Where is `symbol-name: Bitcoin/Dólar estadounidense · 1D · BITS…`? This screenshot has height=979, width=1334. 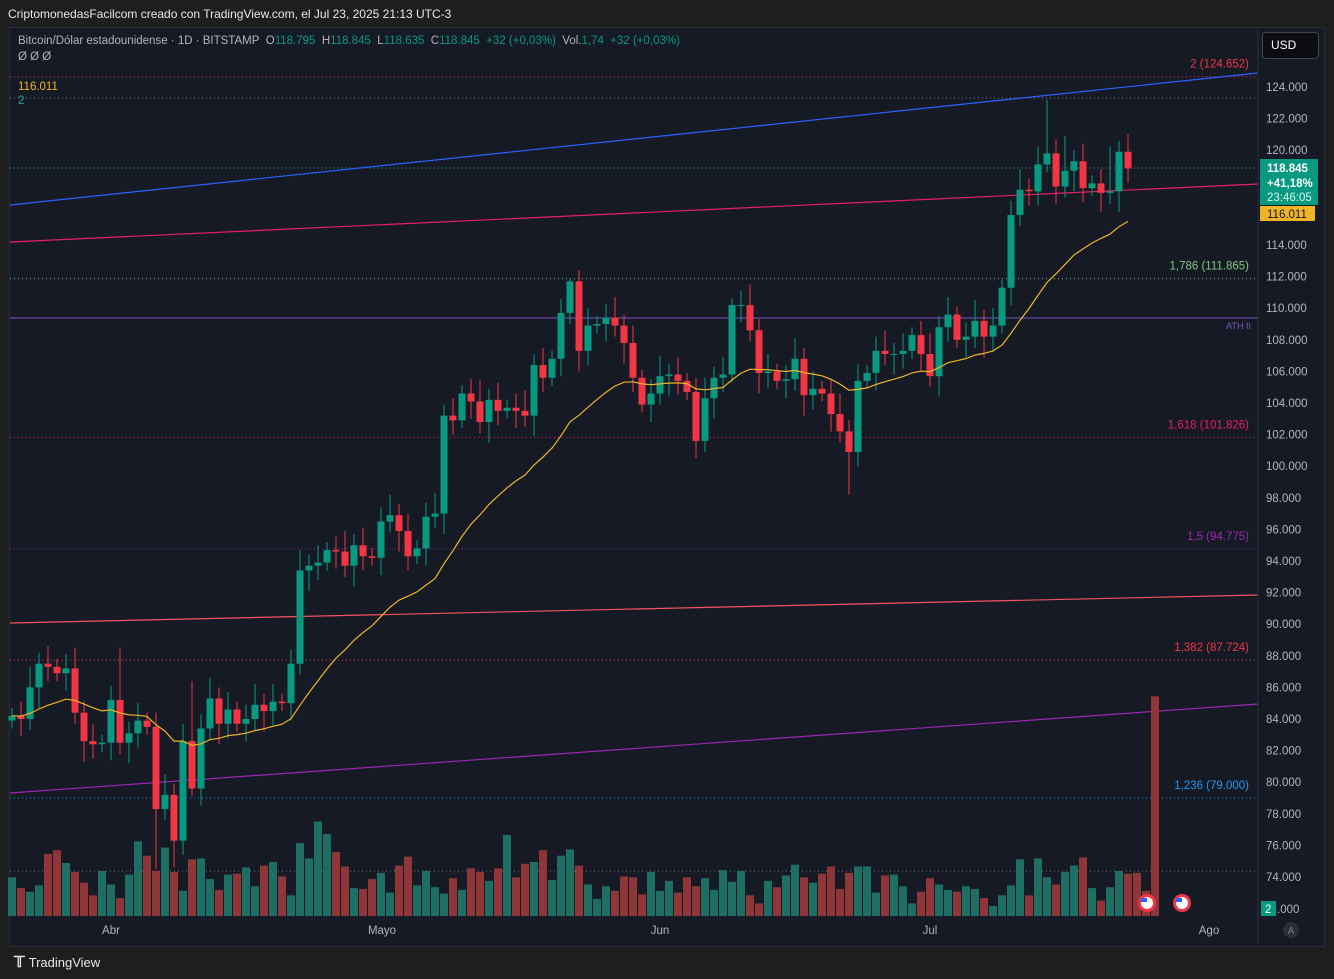 symbol-name: Bitcoin/Dólar estadounidense · 1D · BITS… is located at coordinates (139, 41).